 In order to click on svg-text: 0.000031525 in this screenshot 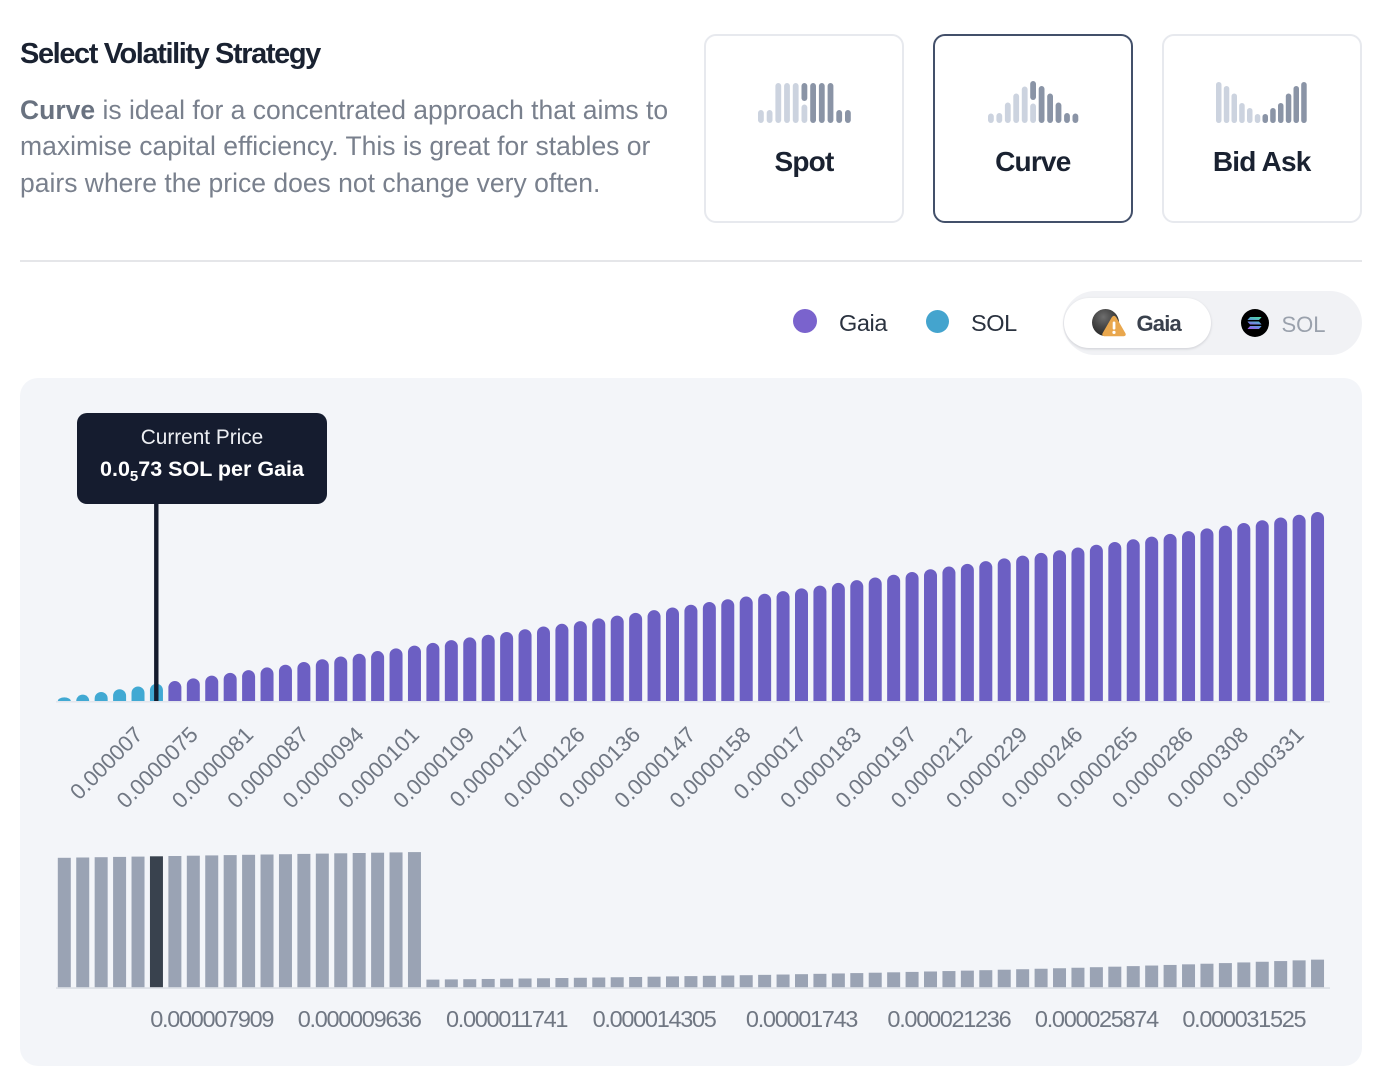, I will do `click(1244, 1019)`.